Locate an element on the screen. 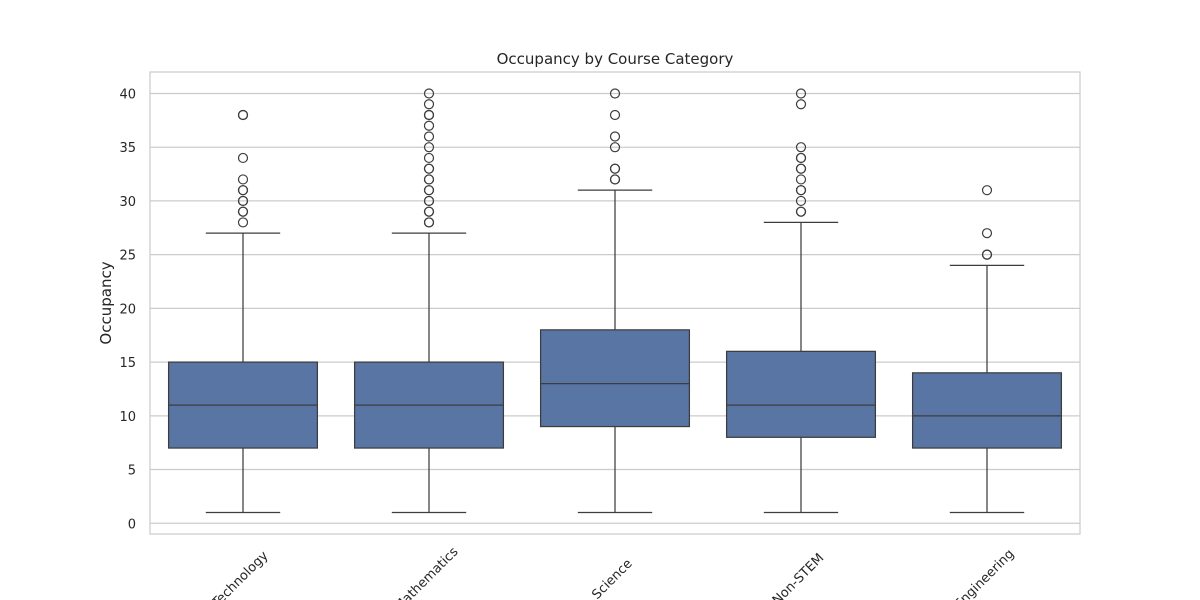  y-tick-label: 35 is located at coordinates (127, 148).